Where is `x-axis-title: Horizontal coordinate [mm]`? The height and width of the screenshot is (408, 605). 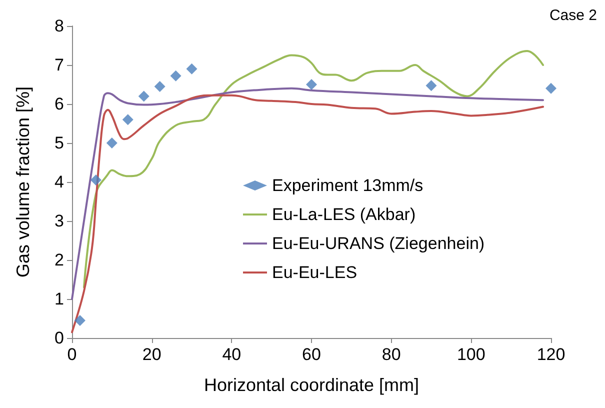
x-axis-title: Horizontal coordinate [mm] is located at coordinates (312, 385).